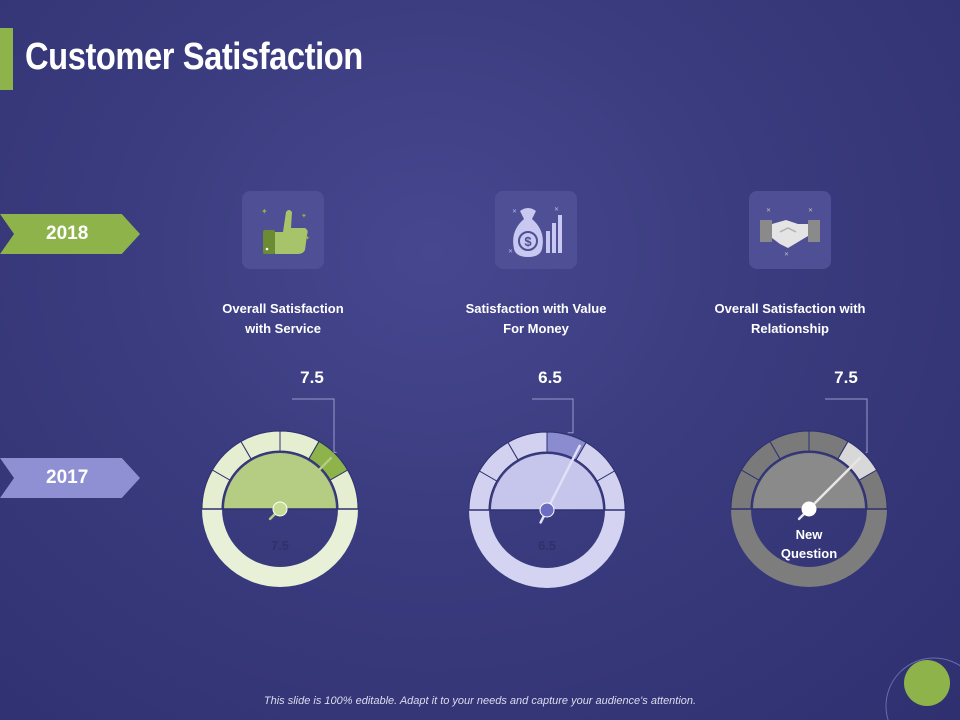 This screenshot has height=720, width=960. What do you see at coordinates (809, 553) in the screenshot?
I see `gauge-center-value-relationship-line2: Question` at bounding box center [809, 553].